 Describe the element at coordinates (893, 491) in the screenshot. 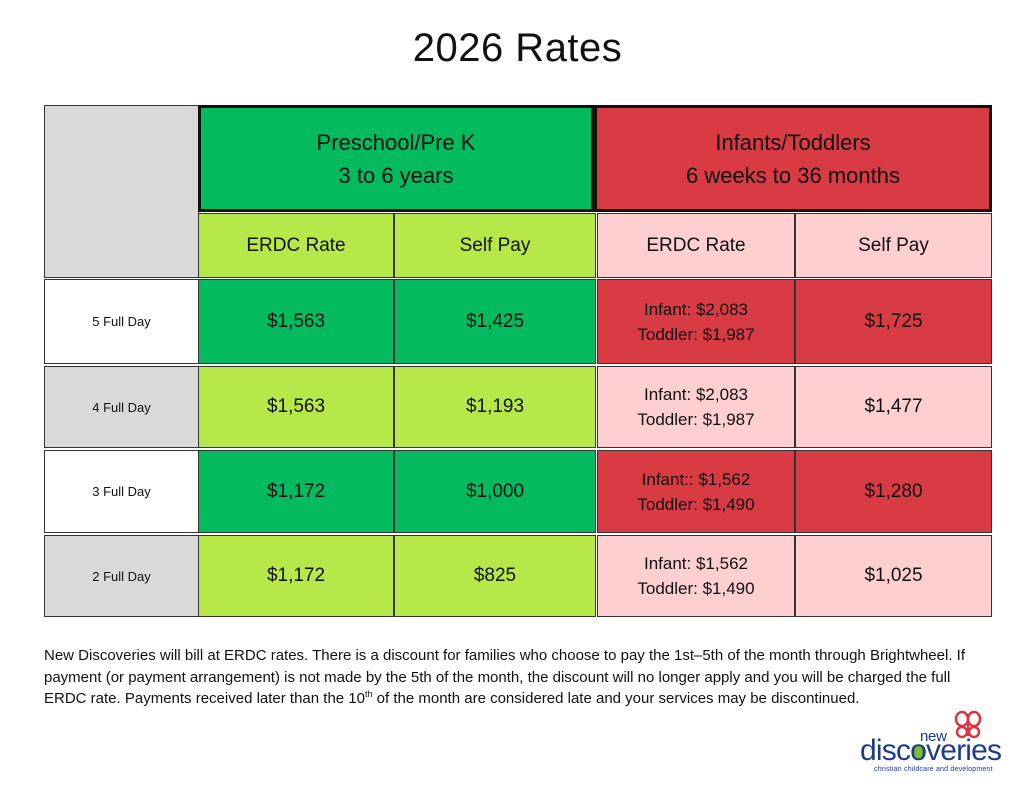

I see `table-cell: $1,280` at that location.